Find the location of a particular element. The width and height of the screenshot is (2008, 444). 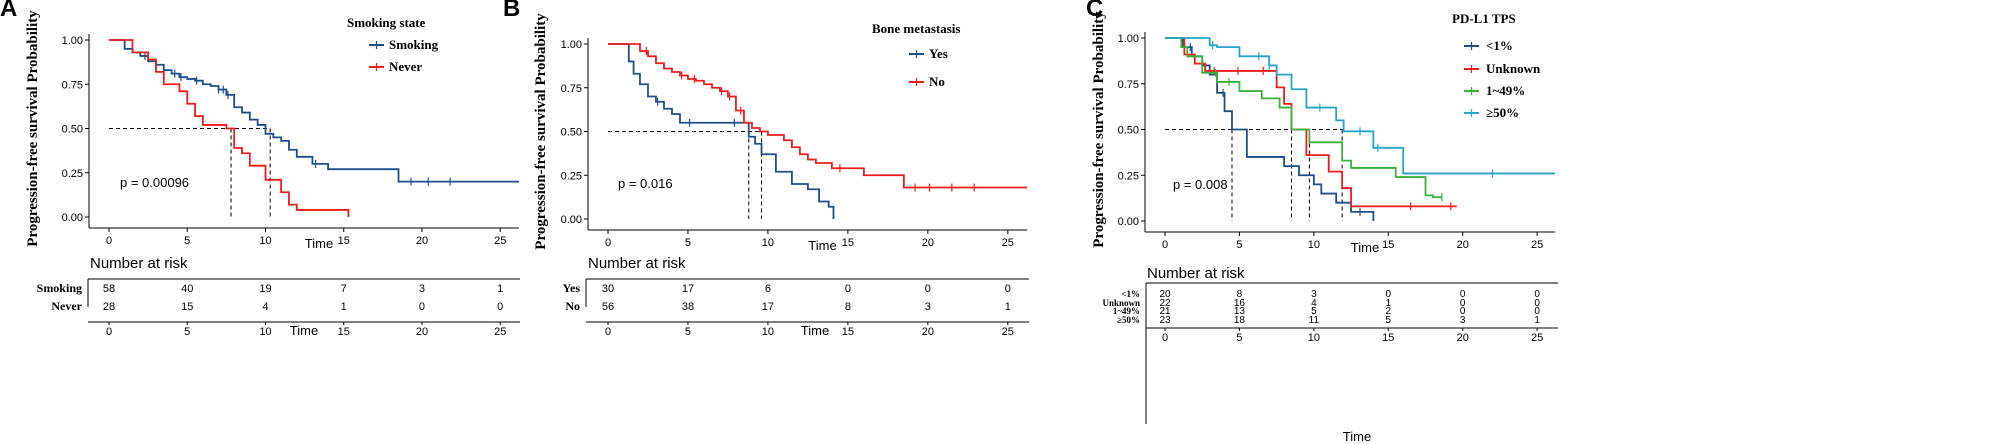

risk-count: 40 is located at coordinates (187, 289).